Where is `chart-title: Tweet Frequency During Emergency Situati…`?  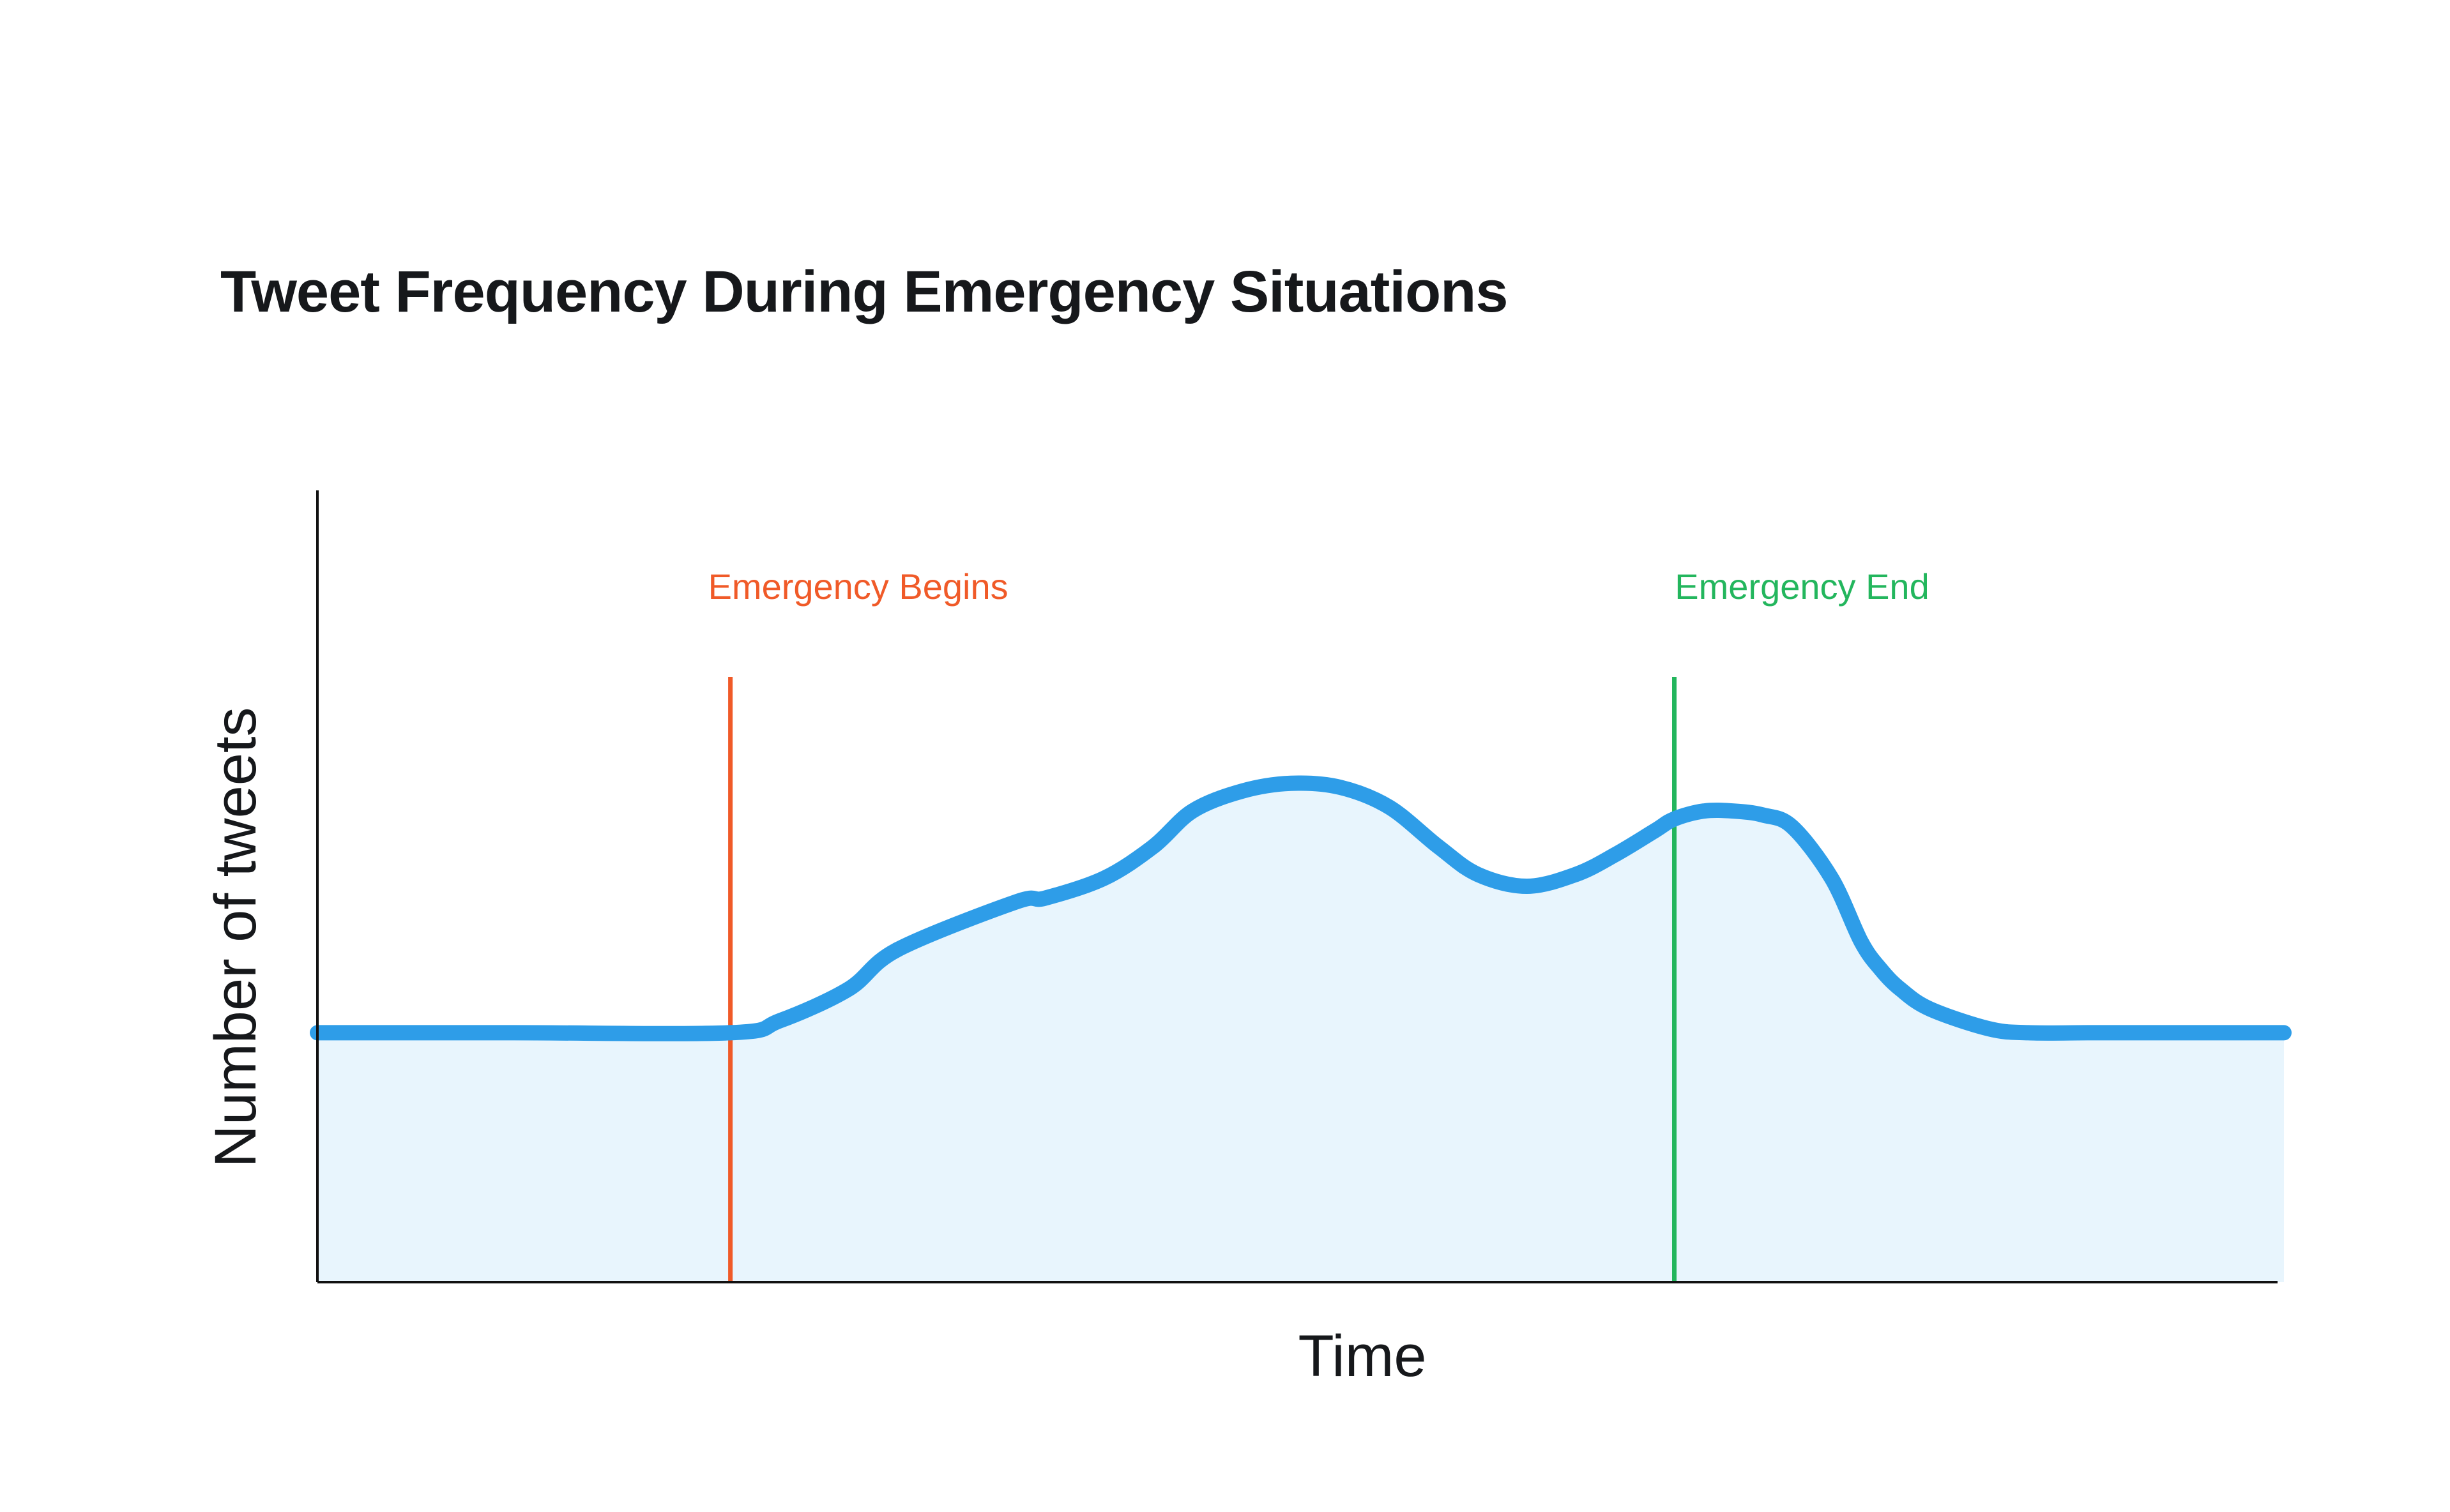
chart-title: Tweet Frequency During Emergency Situati… is located at coordinates (864, 291).